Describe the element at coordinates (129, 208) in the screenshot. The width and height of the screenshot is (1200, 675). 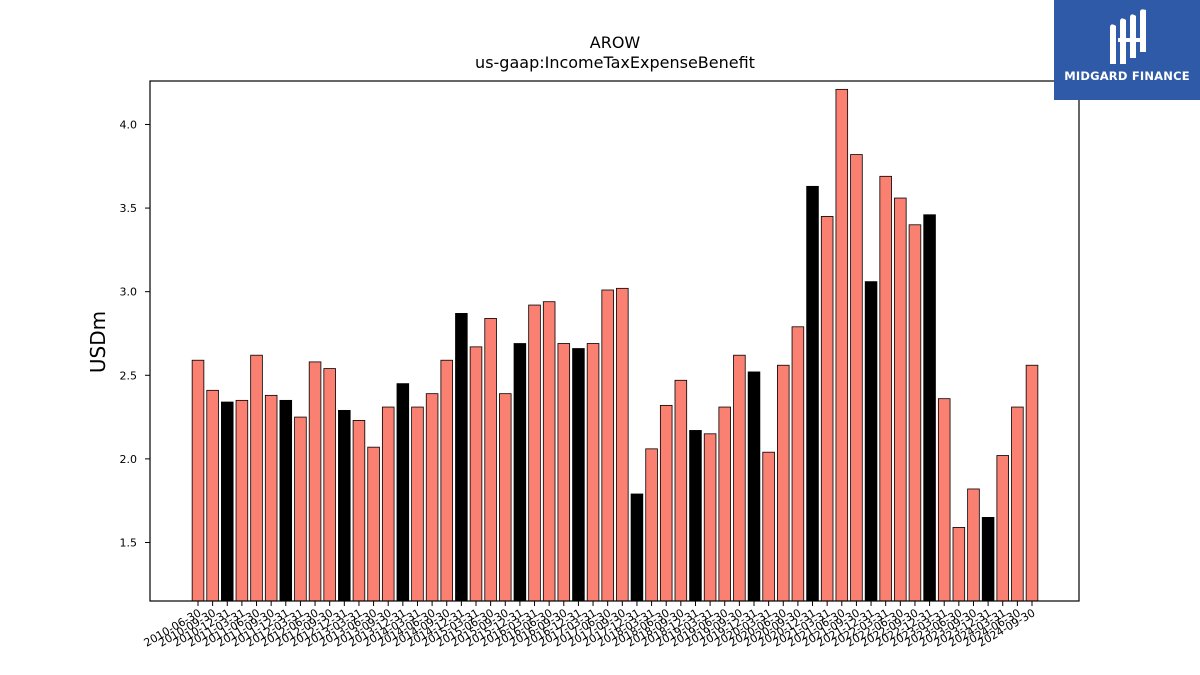
I see `y-tick-label: 3.5` at that location.